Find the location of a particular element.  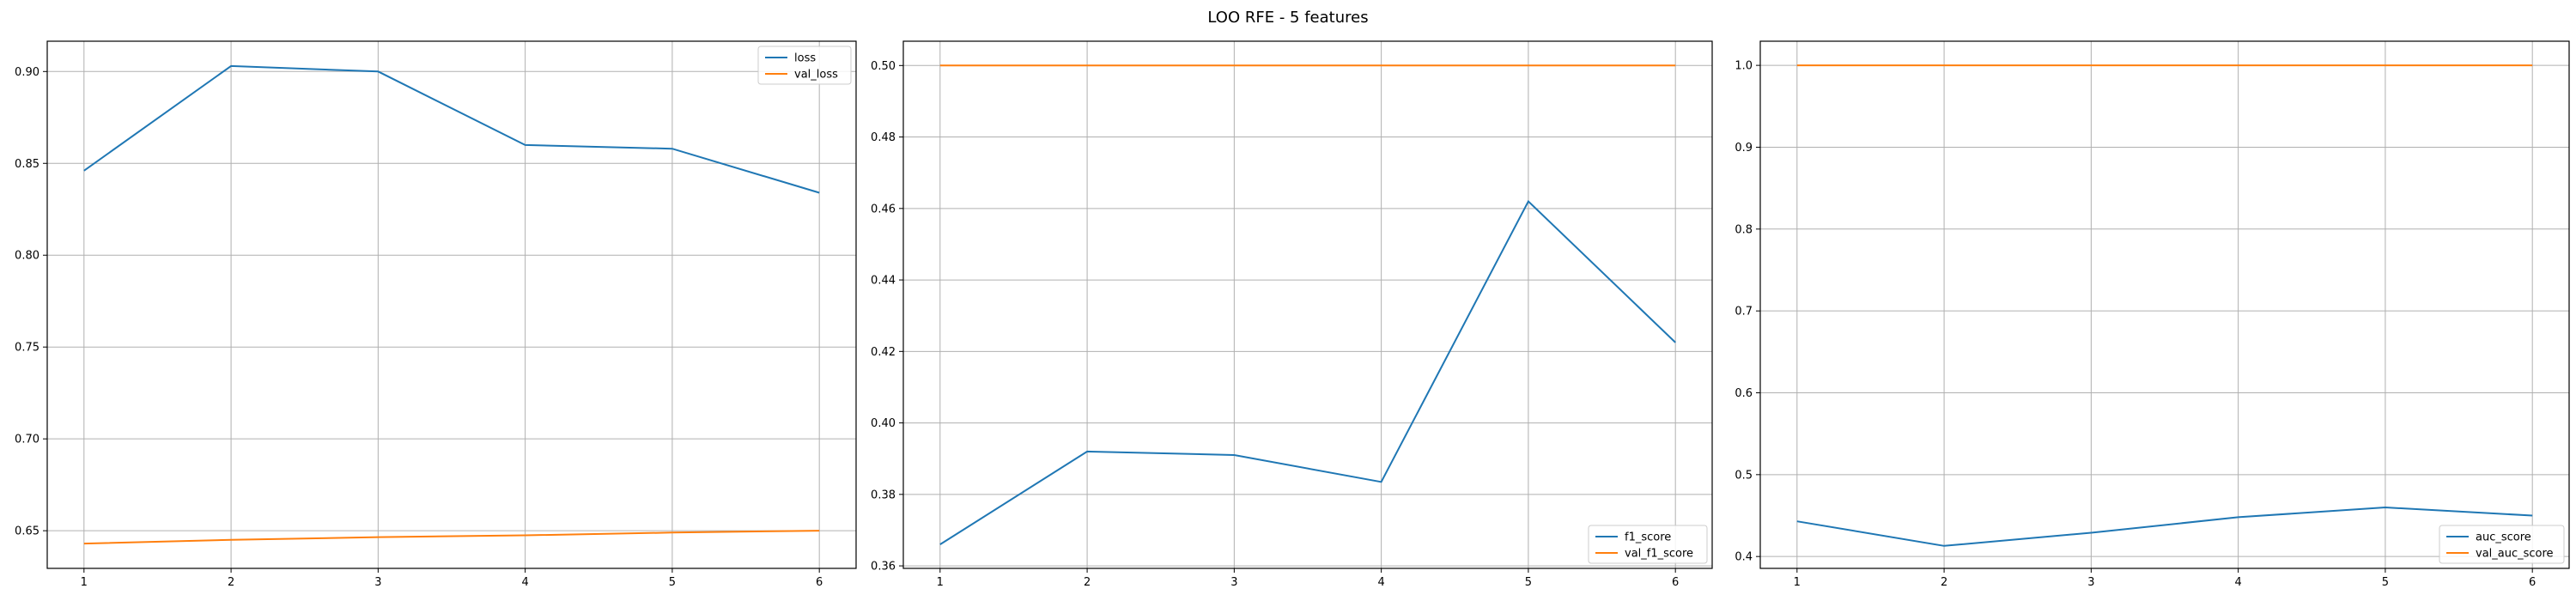

legend-label: f1_score is located at coordinates (1648, 537).